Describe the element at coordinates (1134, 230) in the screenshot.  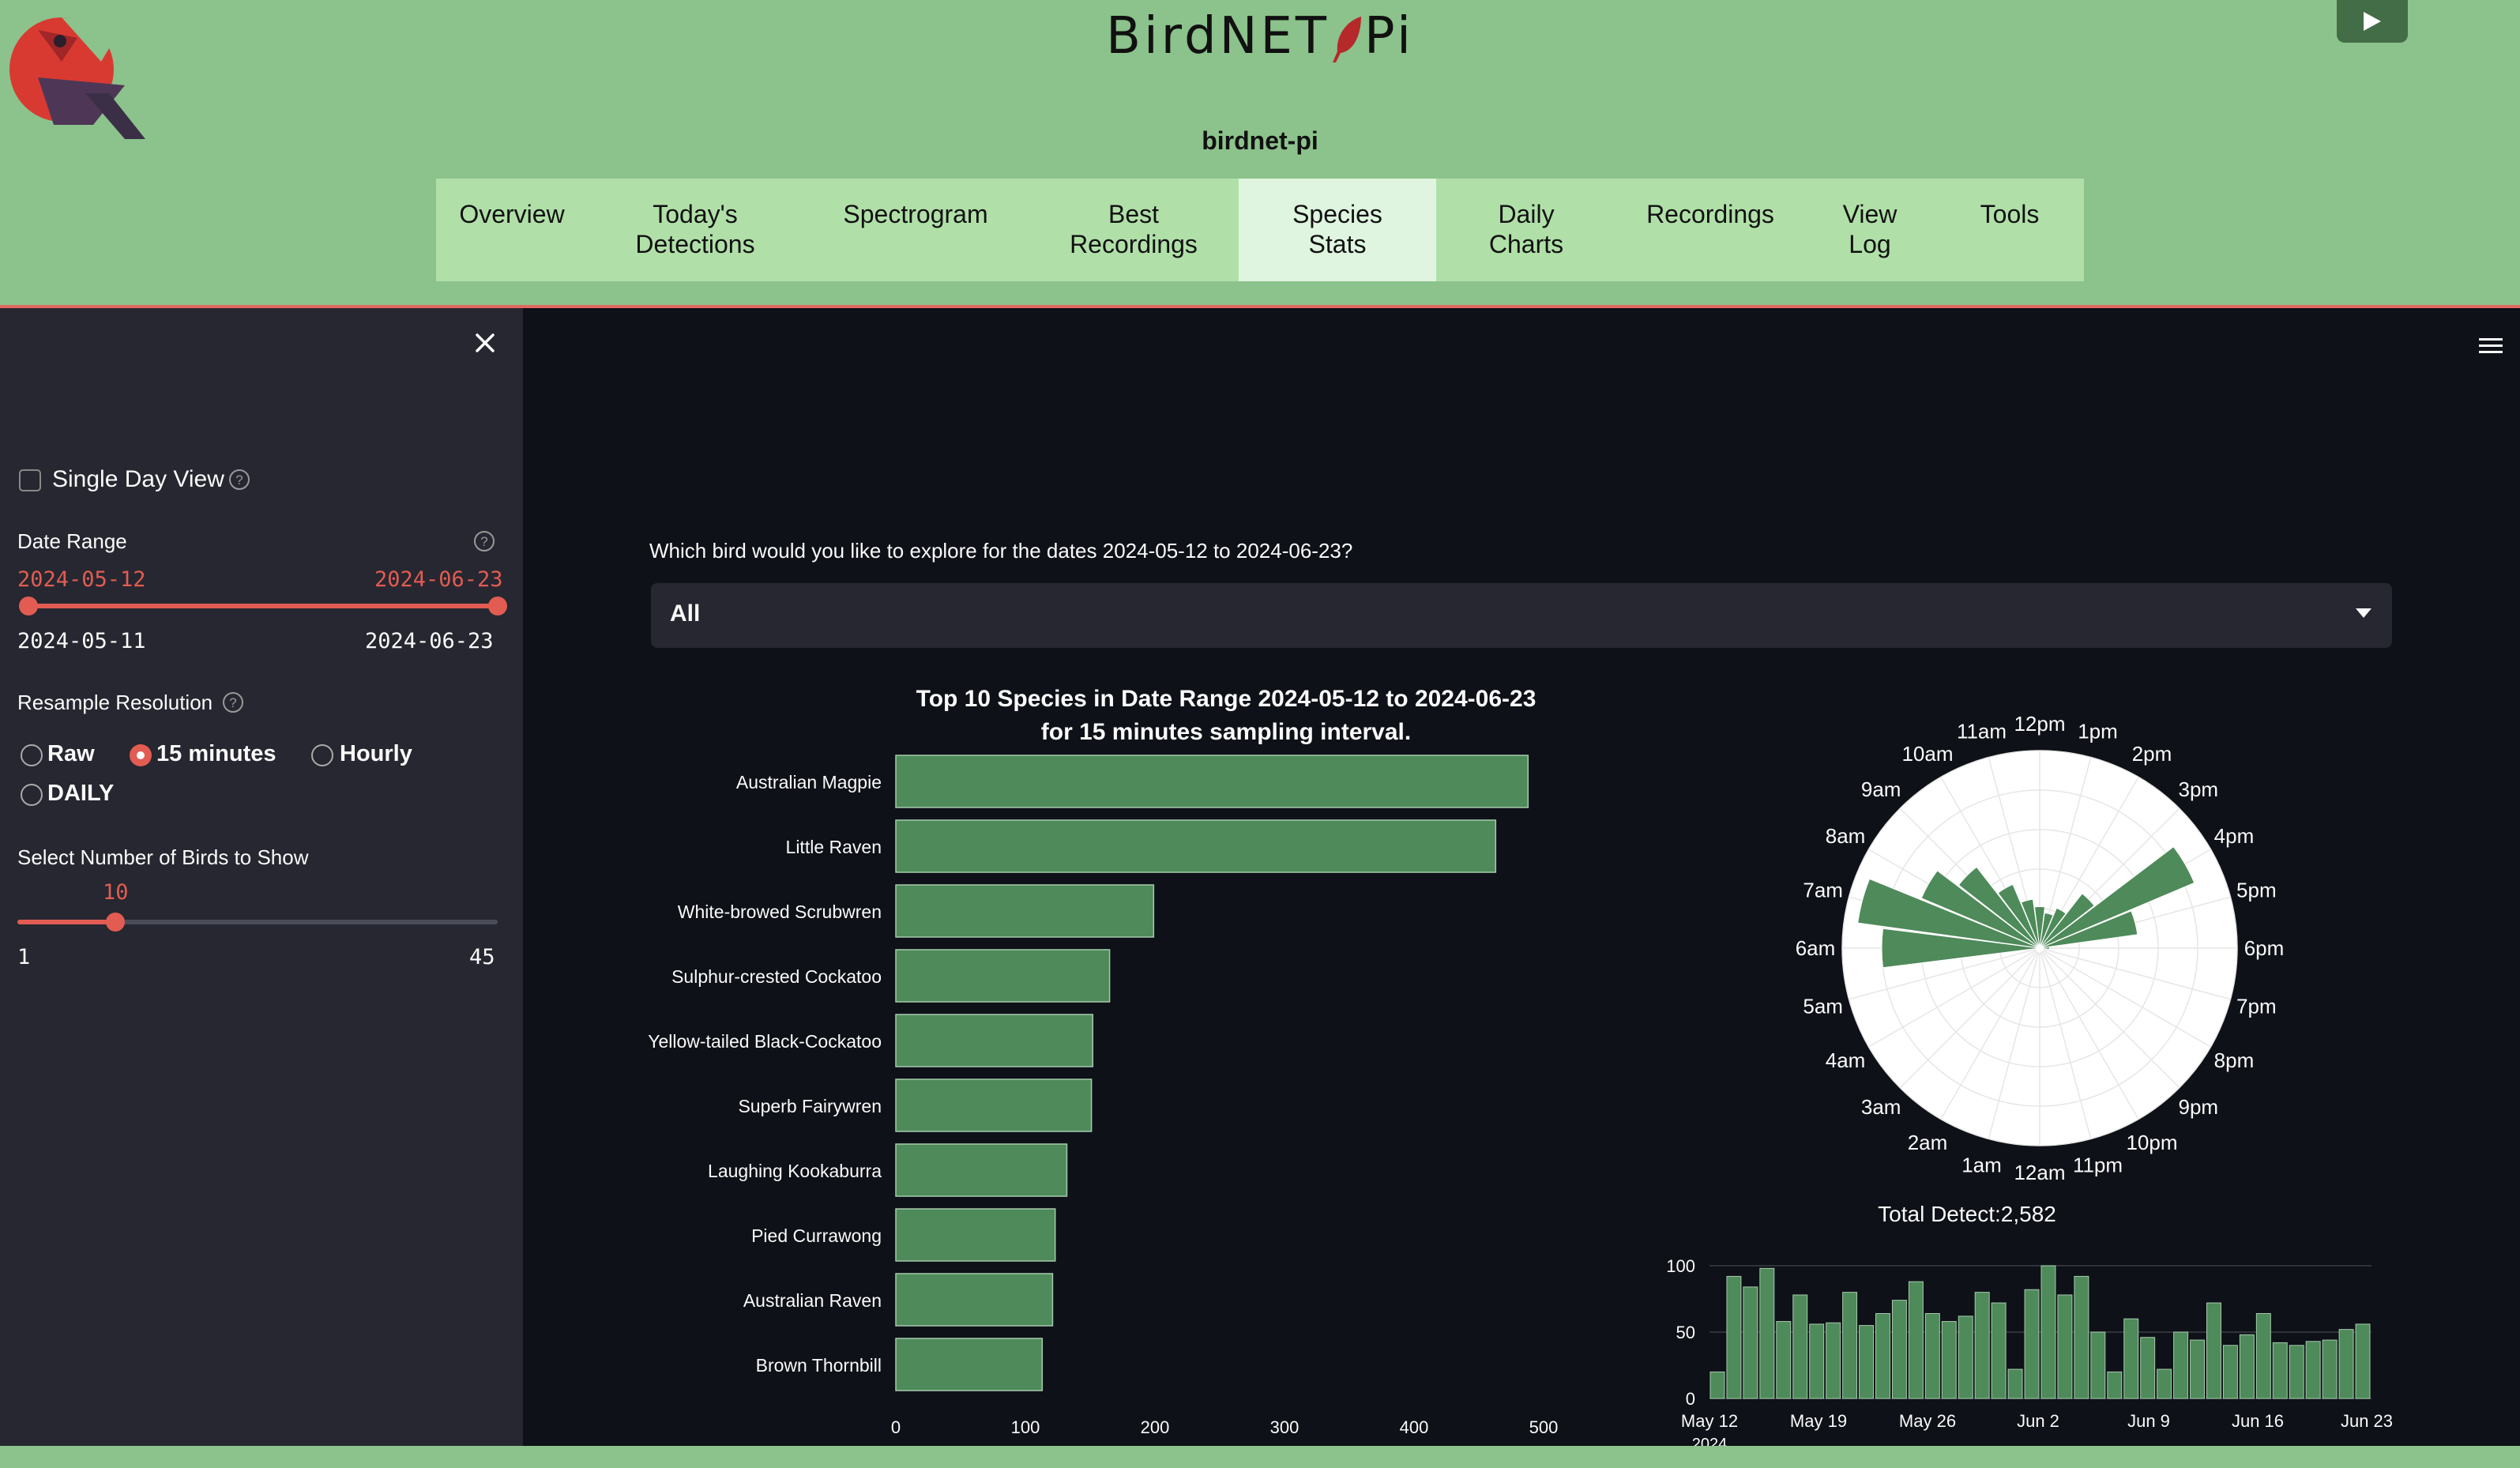
I see `tab-best-recordings: Best Recordings` at that location.